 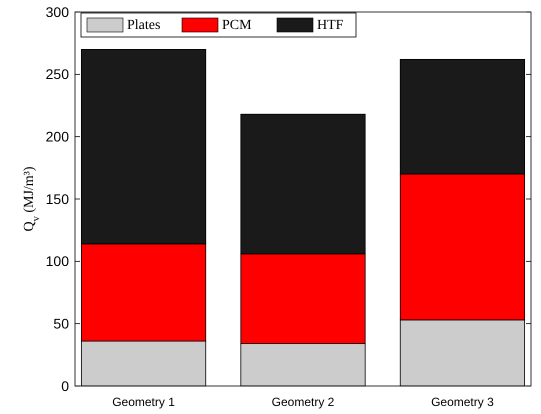 I want to click on legend-label: PCM, so click(x=237, y=25).